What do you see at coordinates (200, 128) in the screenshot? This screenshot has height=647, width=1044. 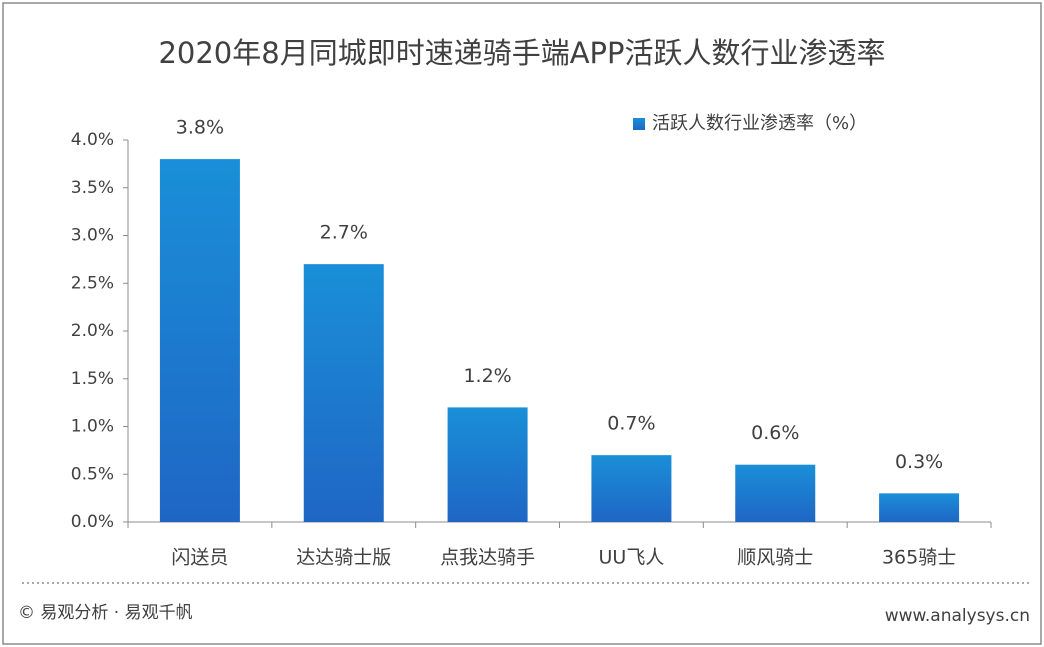 I see `value-label: 3.8%` at bounding box center [200, 128].